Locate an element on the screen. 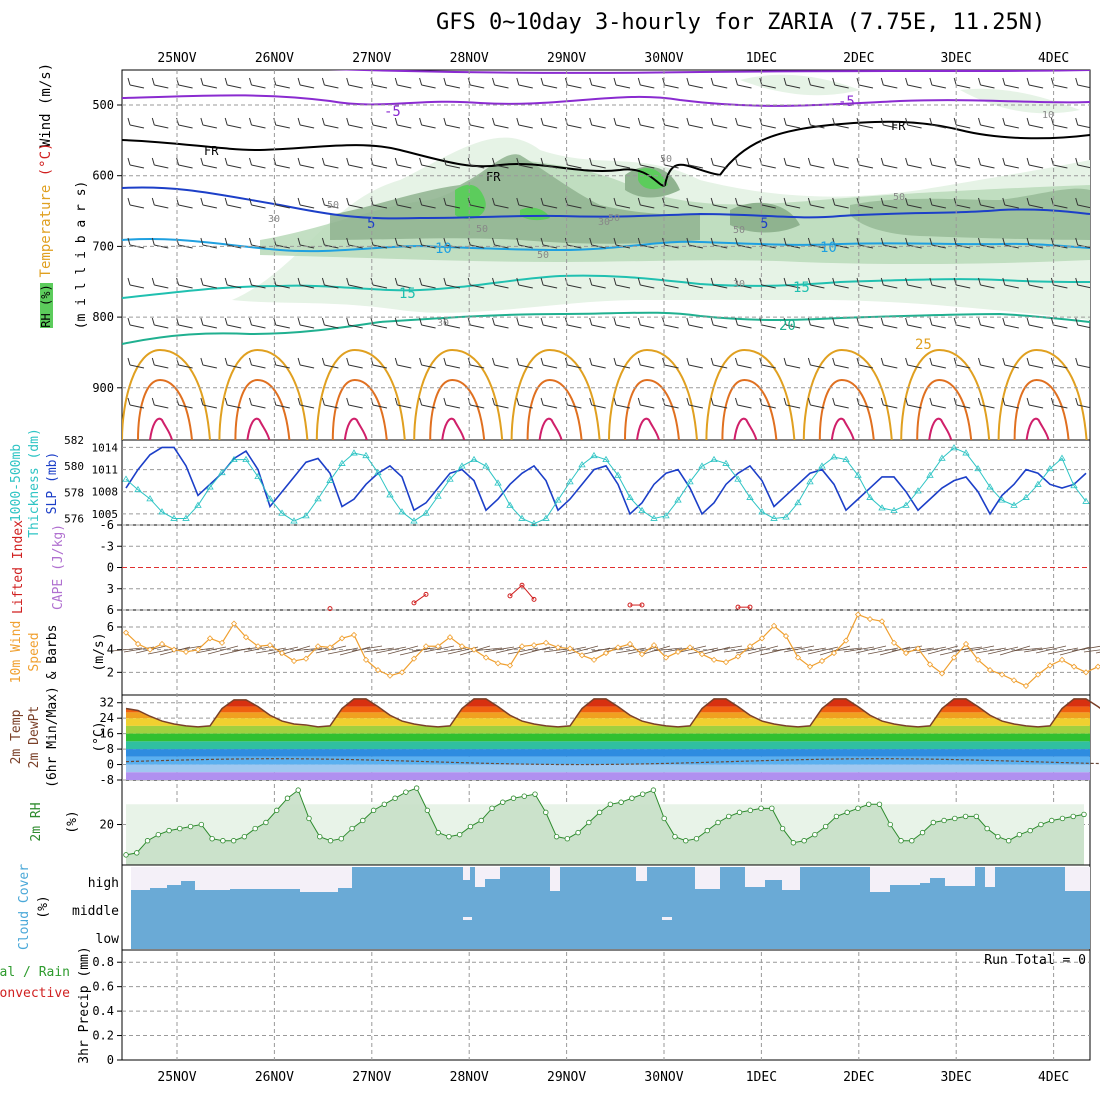 The width and height of the screenshot is (1100, 1100). y-tick-label: 0.6 is located at coordinates (103, 987).